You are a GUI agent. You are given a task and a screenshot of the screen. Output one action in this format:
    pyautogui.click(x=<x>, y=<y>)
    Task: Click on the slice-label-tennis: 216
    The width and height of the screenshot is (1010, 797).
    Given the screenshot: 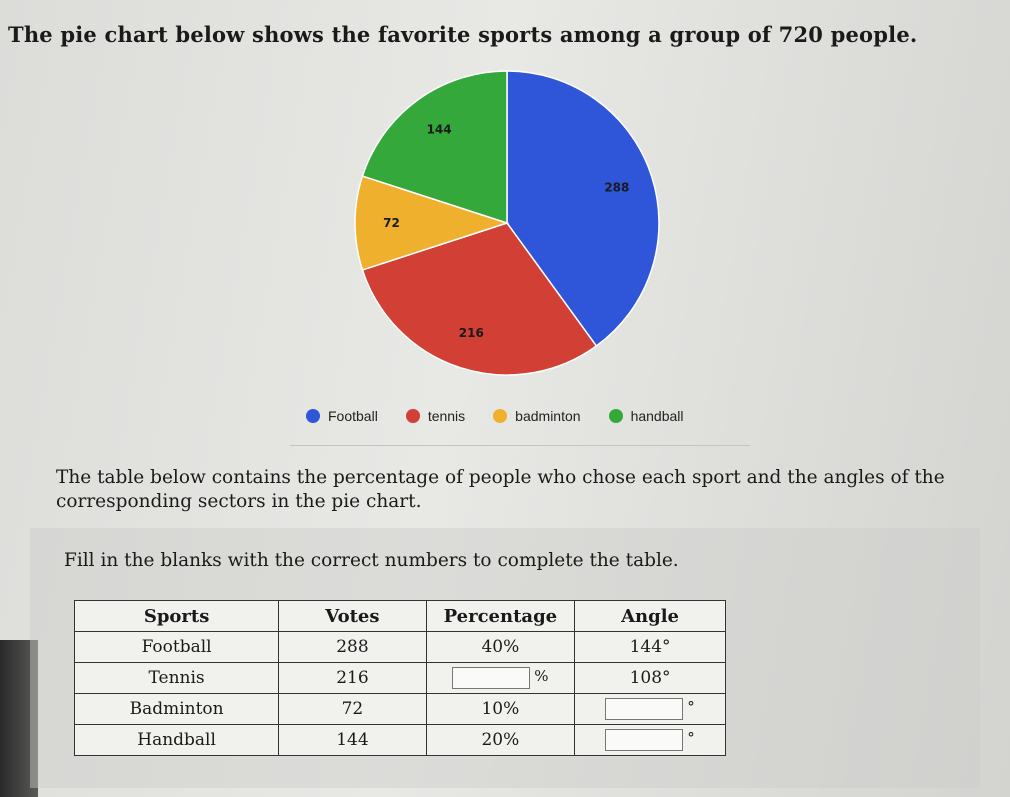 What is the action you would take?
    pyautogui.click(x=471, y=333)
    